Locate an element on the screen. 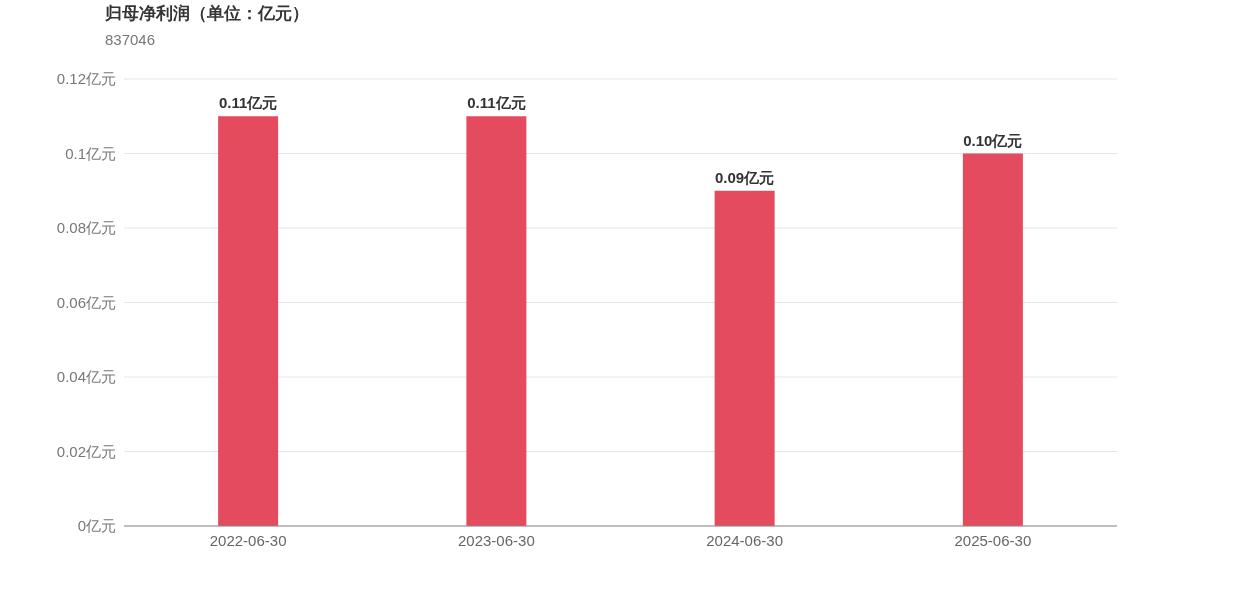 Image resolution: width=1242 pixels, height=596 pixels. y-tick-label: 0.06亿元 is located at coordinates (86, 302).